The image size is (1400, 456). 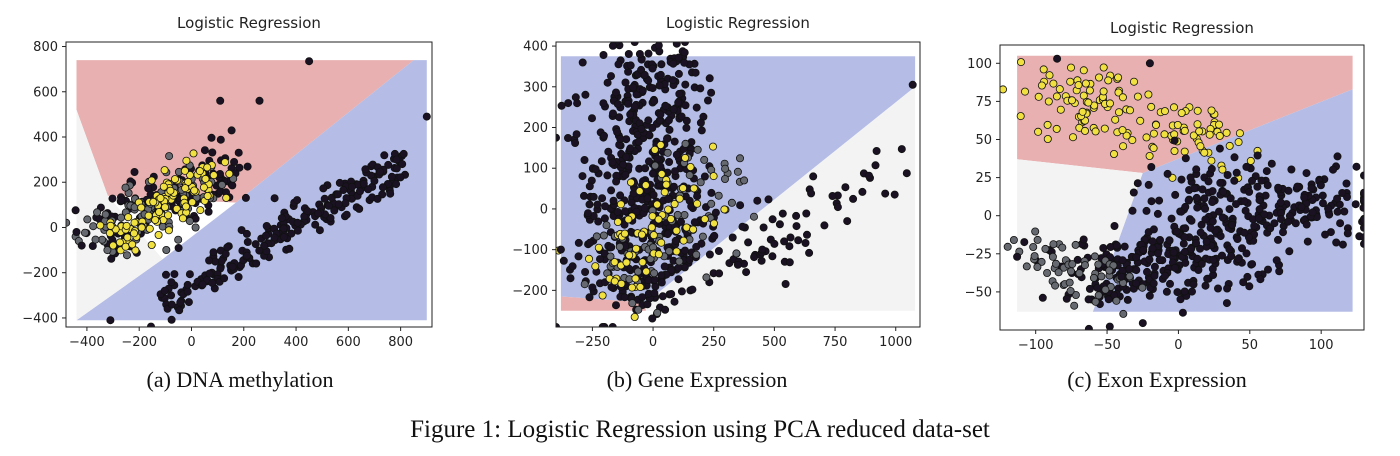 What do you see at coordinates (988, 216) in the screenshot?
I see `y-tick-label: 0` at bounding box center [988, 216].